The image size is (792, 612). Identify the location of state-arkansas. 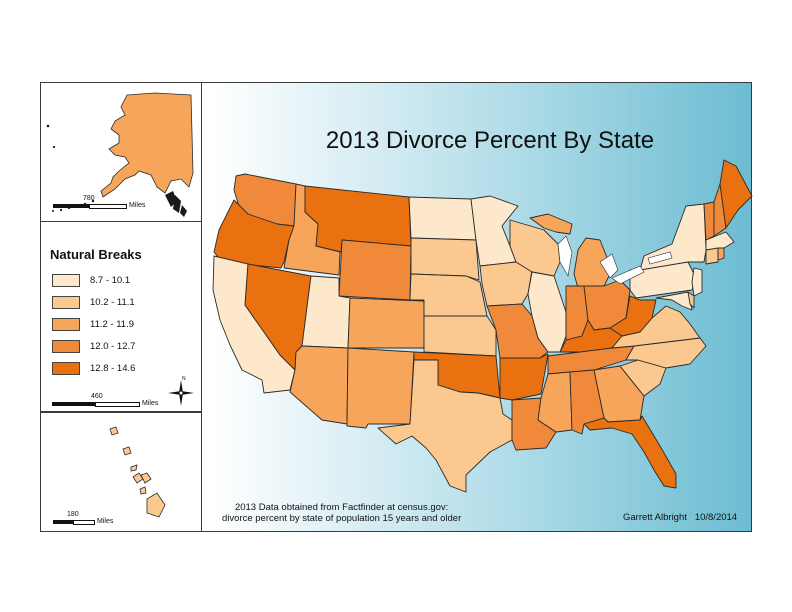
(524, 377).